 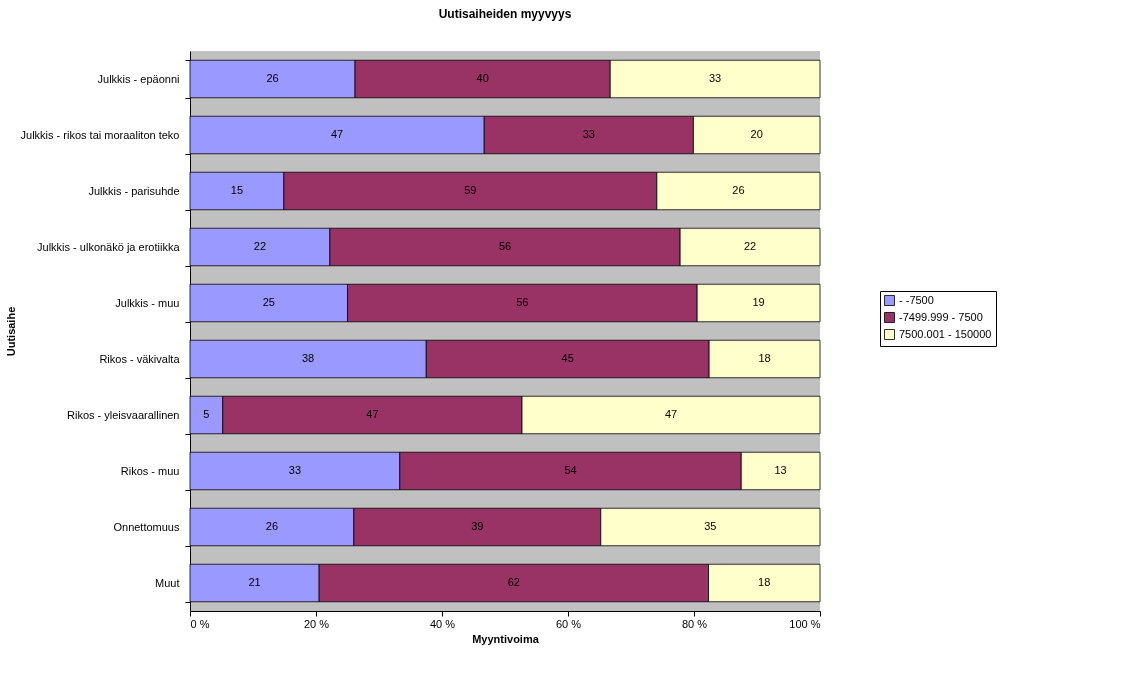 I want to click on data-label: 25, so click(x=268, y=302).